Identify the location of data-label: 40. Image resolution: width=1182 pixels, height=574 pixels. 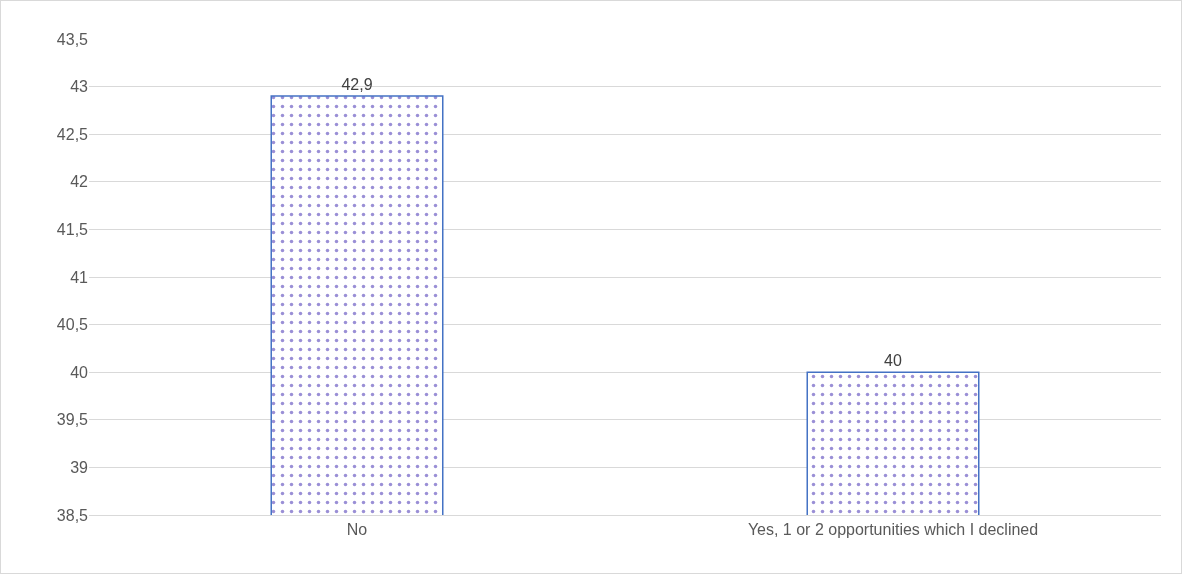
(893, 361).